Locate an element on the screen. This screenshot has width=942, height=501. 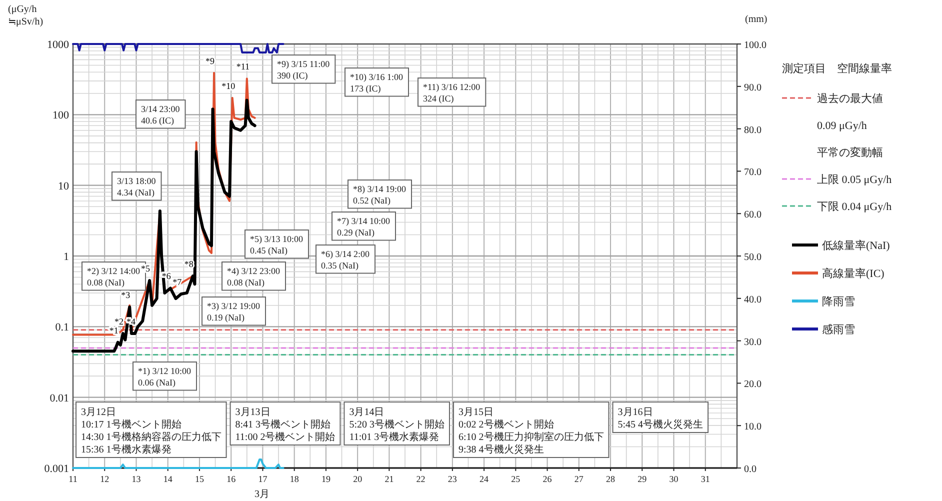
x-tick-label: 21 is located at coordinates (389, 479).